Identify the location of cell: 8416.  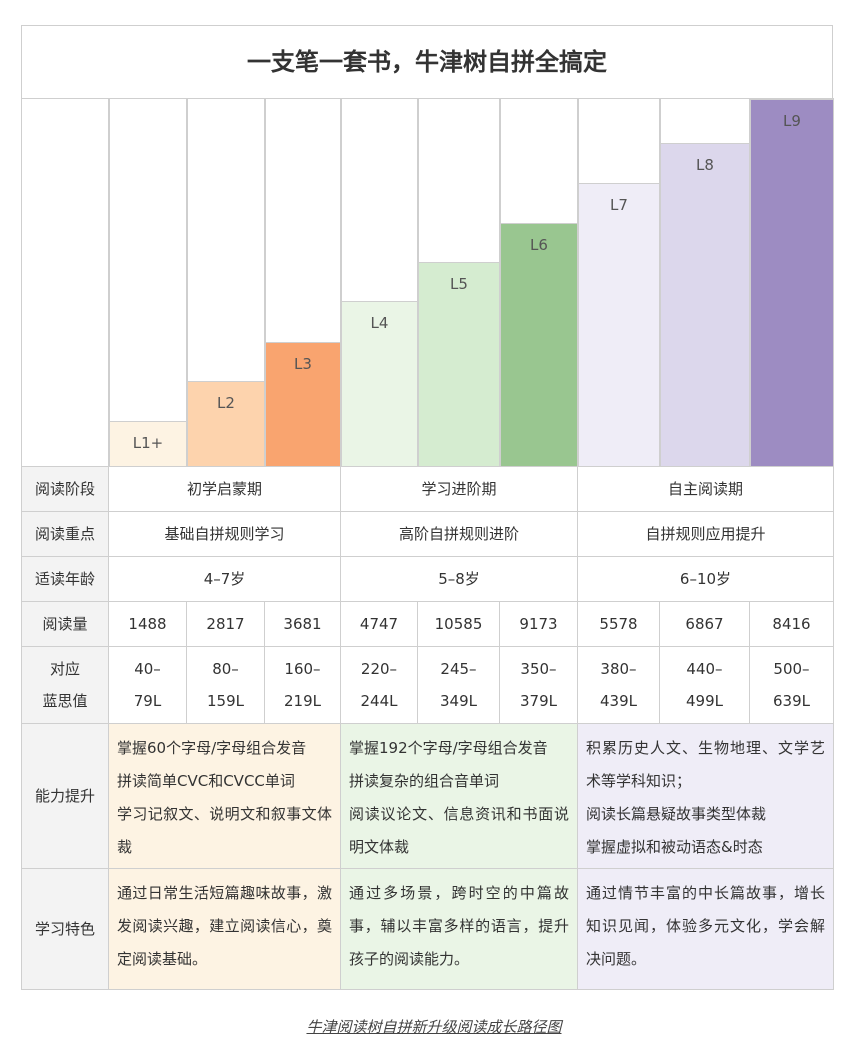
(791, 624).